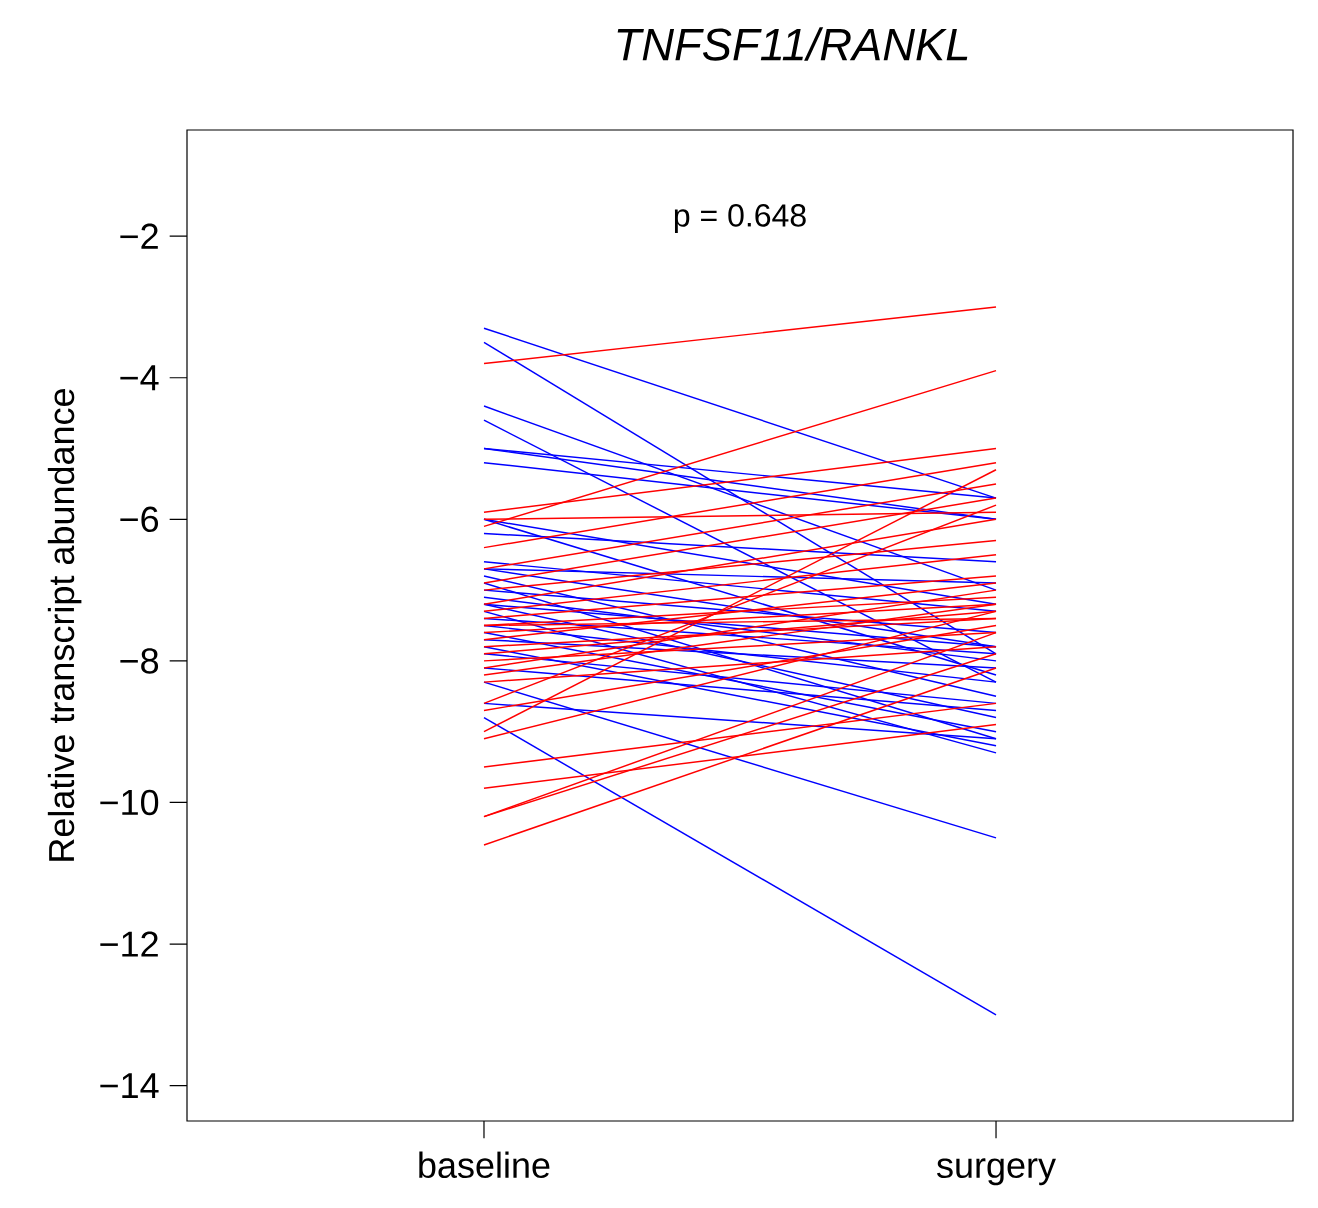 The width and height of the screenshot is (1318, 1208). I want to click on y-tick-label: −8, so click(139, 661).